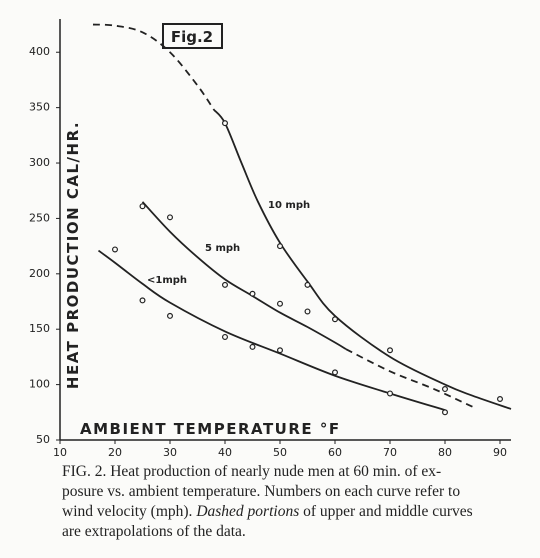  Describe the element at coordinates (222, 248) in the screenshot. I see `curve-label: 5 mph` at that location.